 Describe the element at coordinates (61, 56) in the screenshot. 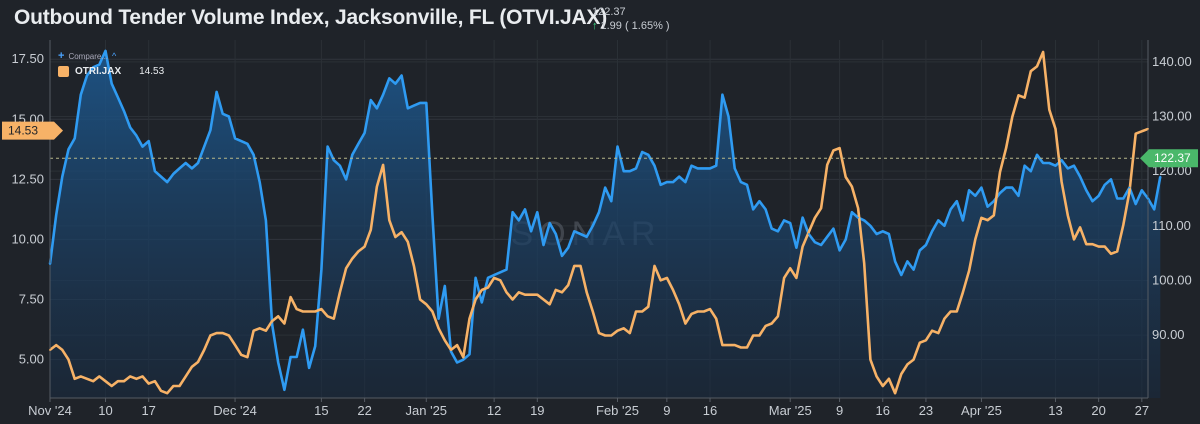

I see `plus-icon: +` at that location.